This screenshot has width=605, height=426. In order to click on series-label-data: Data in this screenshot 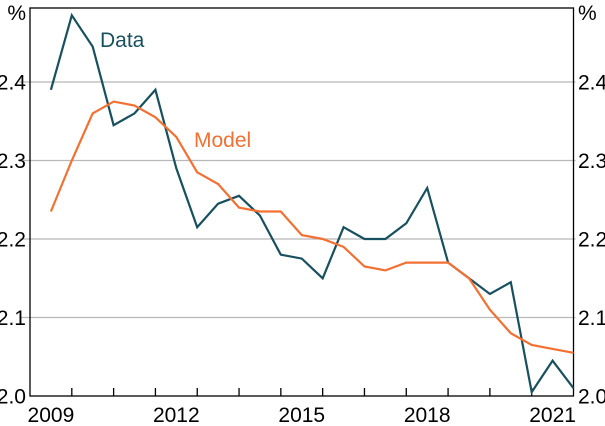, I will do `click(122, 40)`.